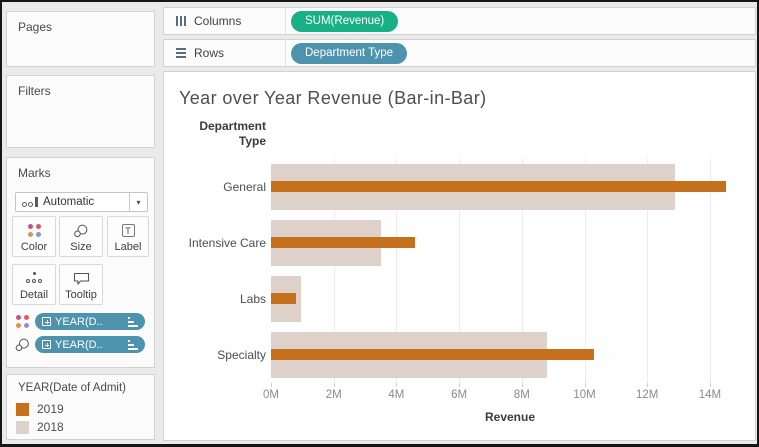  I want to click on rows-shelf: Rows Department Type, so click(459, 53).